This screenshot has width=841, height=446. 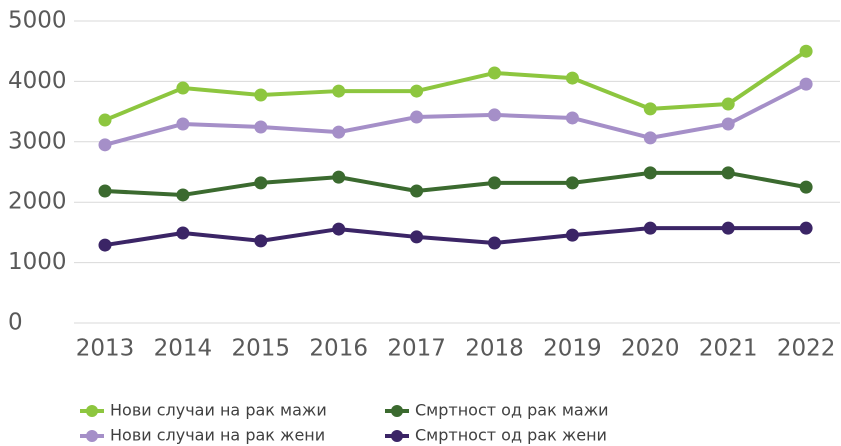 What do you see at coordinates (218, 410) in the screenshot?
I see `legend-label: Нови случаи на рак мажи` at bounding box center [218, 410].